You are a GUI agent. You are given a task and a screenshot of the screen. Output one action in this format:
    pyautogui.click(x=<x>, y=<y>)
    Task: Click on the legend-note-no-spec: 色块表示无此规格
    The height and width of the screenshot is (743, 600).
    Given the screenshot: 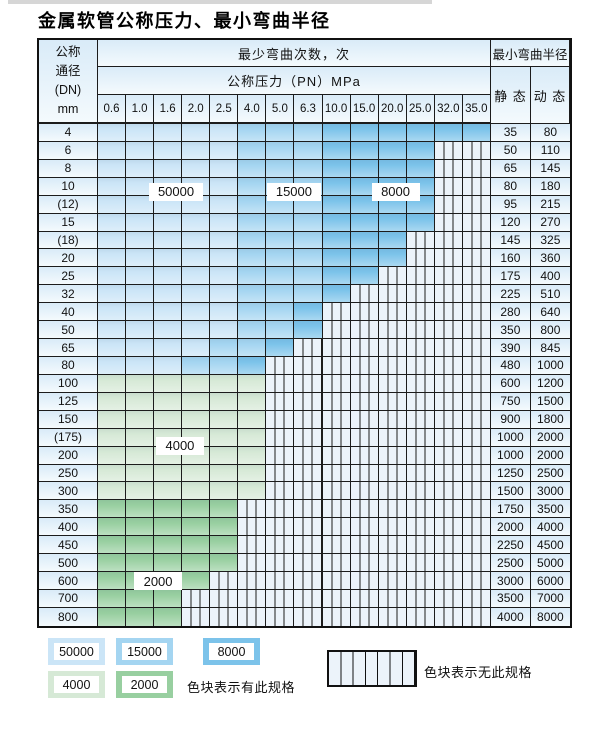 What is the action you would take?
    pyautogui.click(x=478, y=672)
    